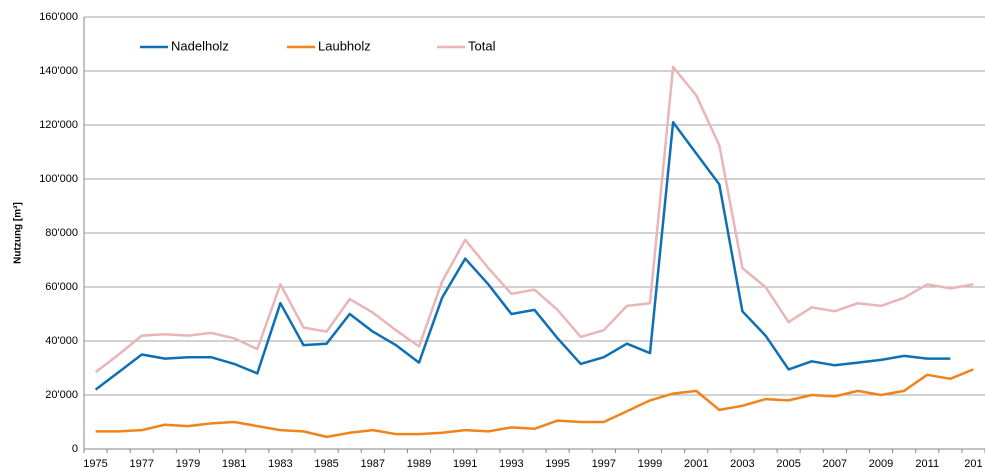 This screenshot has width=985, height=471. I want to click on x-tick-label: 1995, so click(557, 464).